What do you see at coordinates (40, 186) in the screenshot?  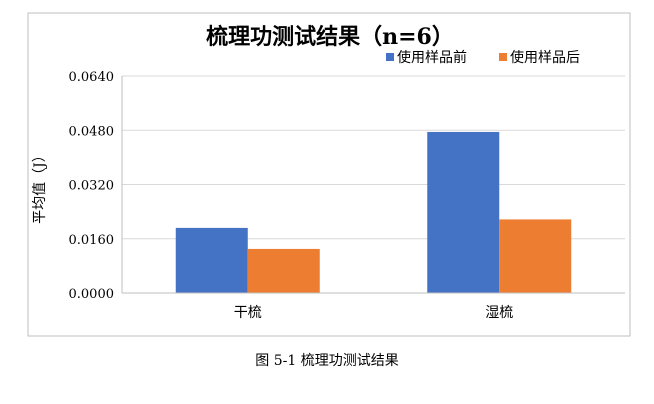 I see `y-axis-label: 平均值（J）` at bounding box center [40, 186].